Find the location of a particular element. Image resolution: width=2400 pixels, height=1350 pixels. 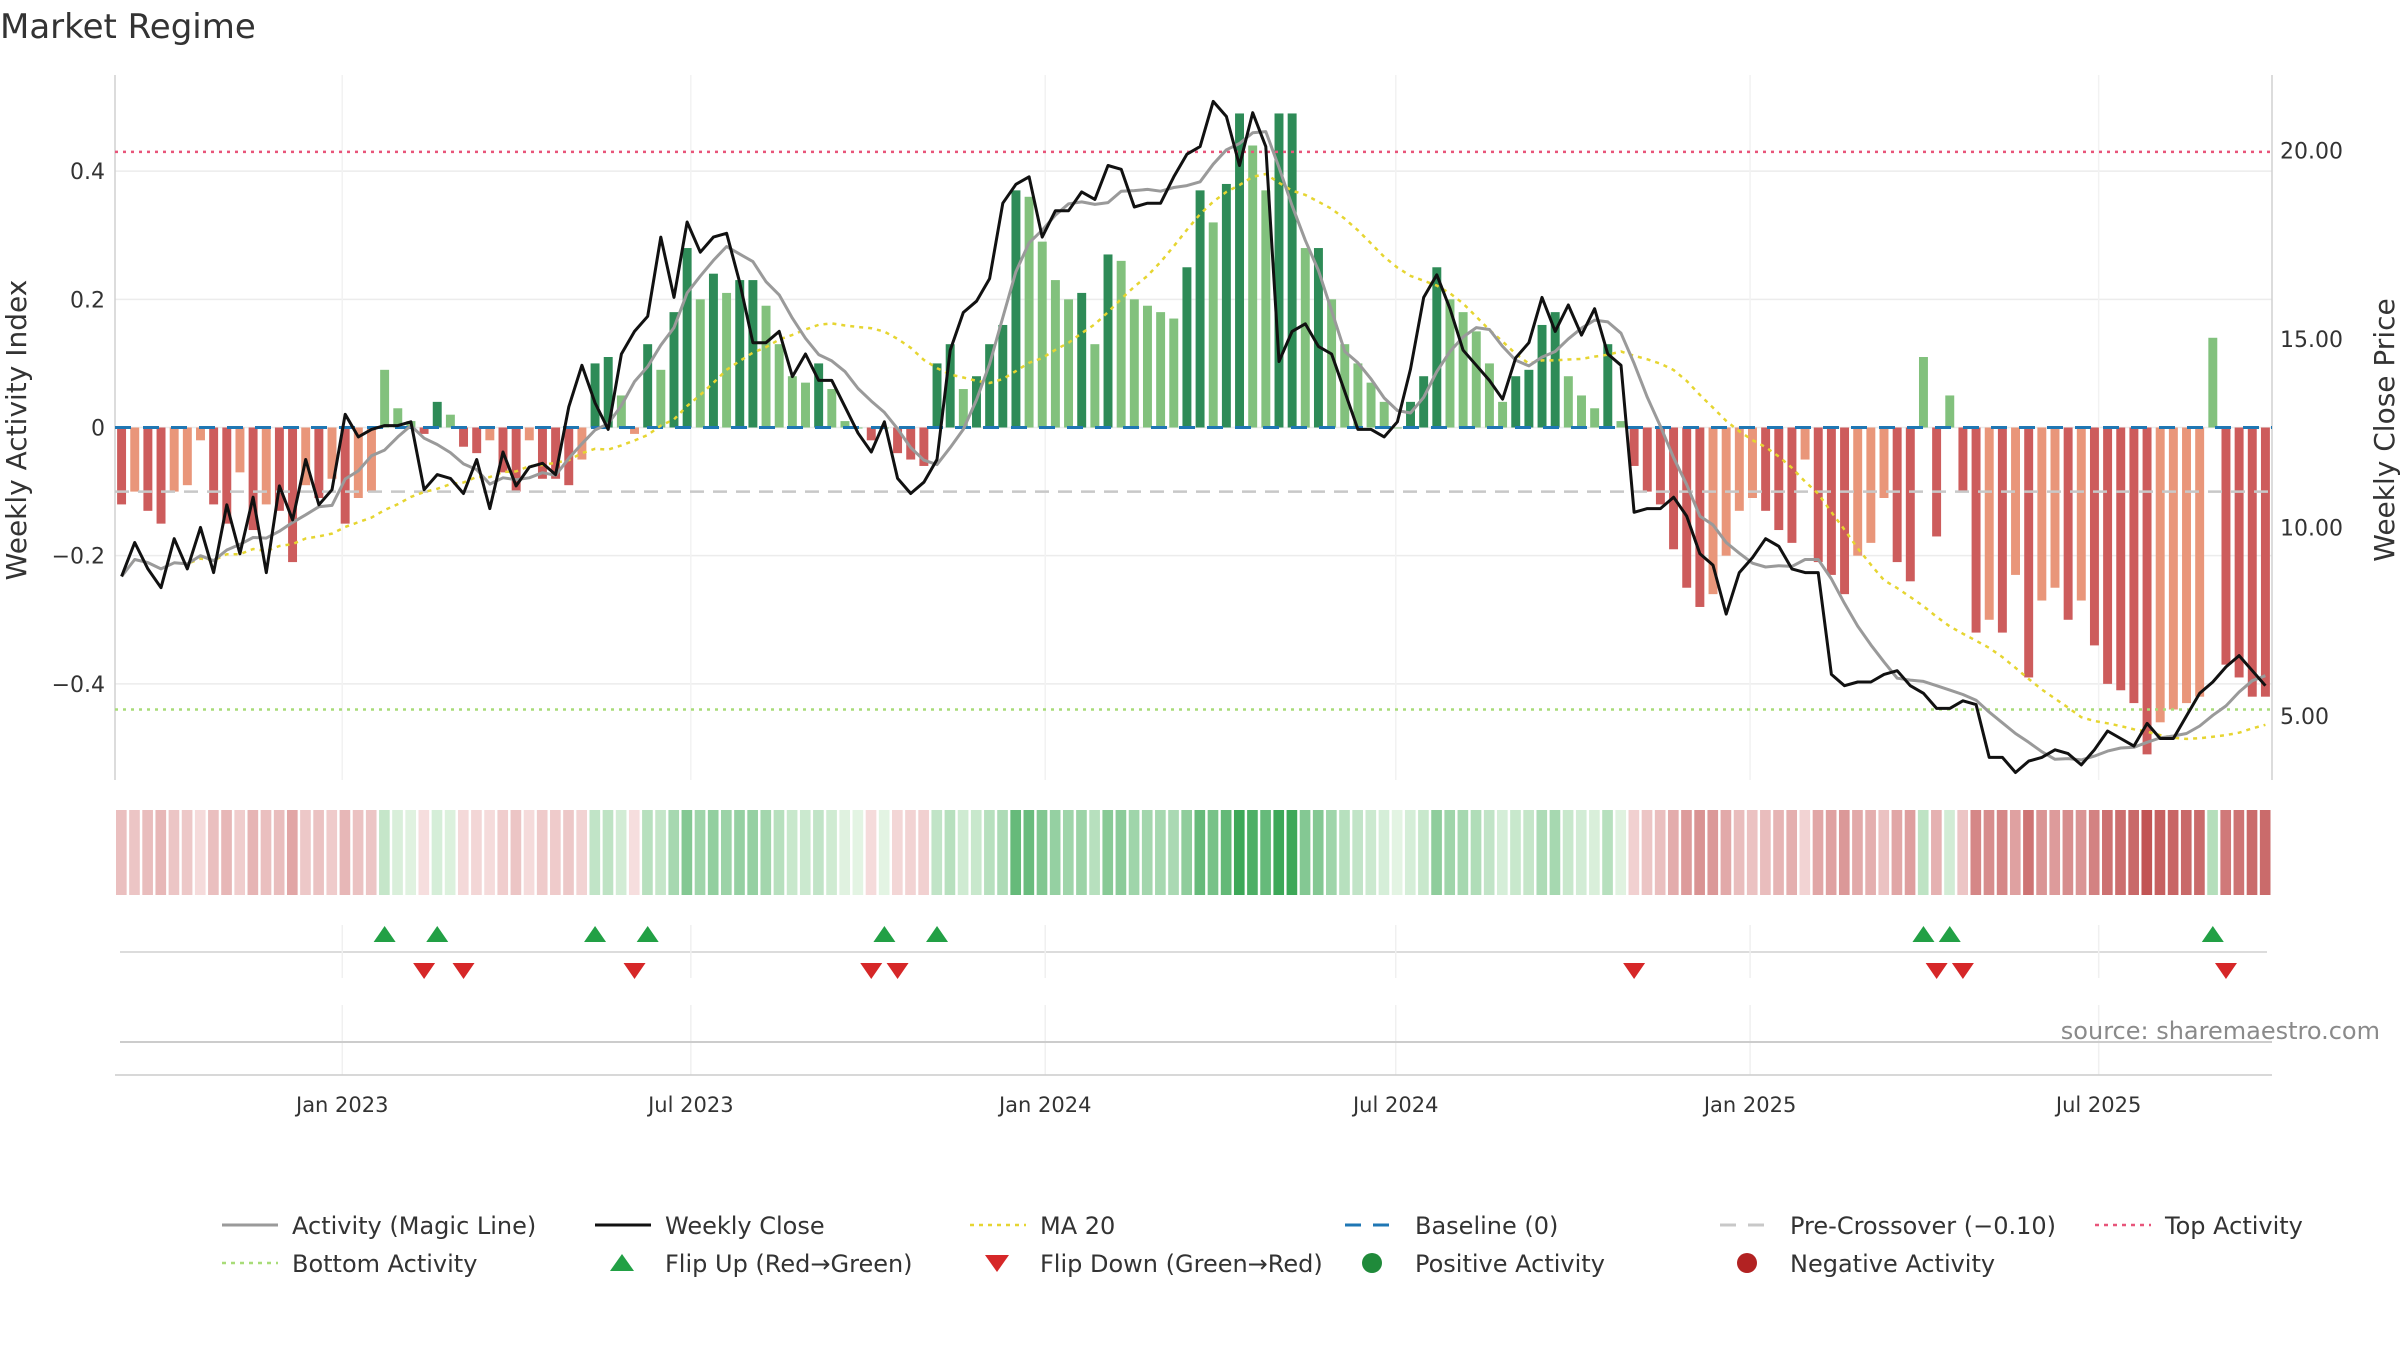

right-tick-label: 5.00 is located at coordinates (2304, 717).